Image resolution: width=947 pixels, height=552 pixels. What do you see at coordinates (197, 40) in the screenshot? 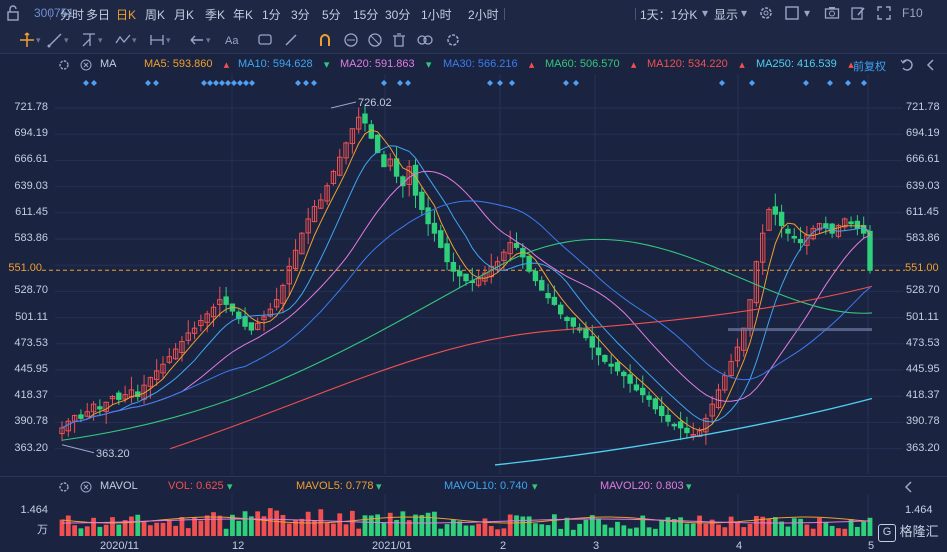
I see `ruler-icon` at bounding box center [197, 40].